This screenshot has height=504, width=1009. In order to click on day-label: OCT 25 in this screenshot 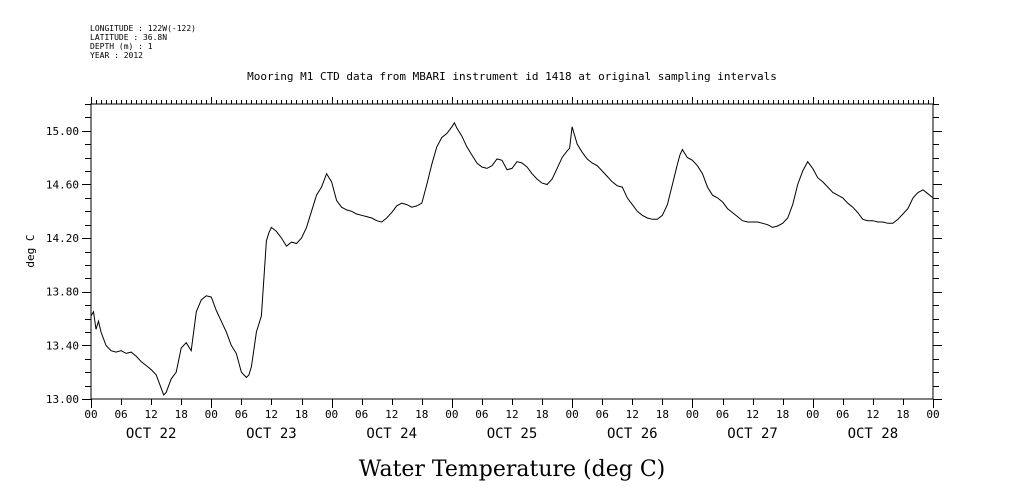, I will do `click(512, 434)`.